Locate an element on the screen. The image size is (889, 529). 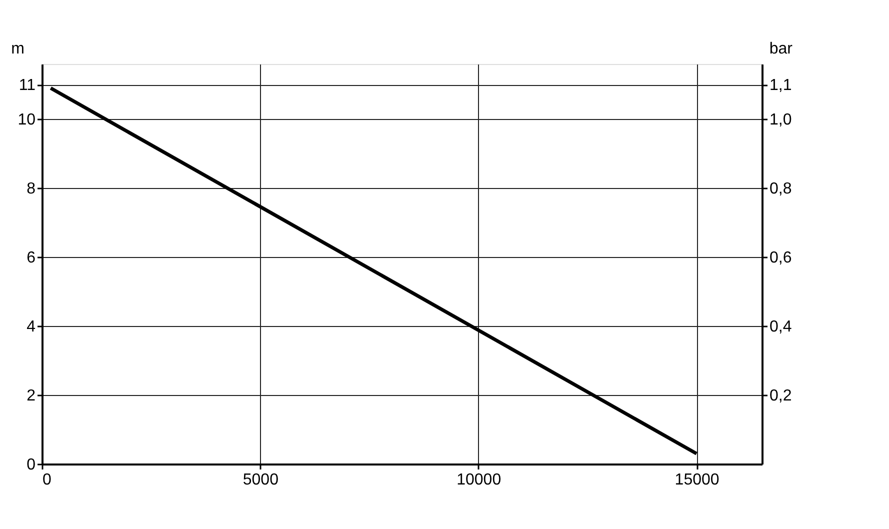
y2-tick-label: 1,0 is located at coordinates (781, 120).